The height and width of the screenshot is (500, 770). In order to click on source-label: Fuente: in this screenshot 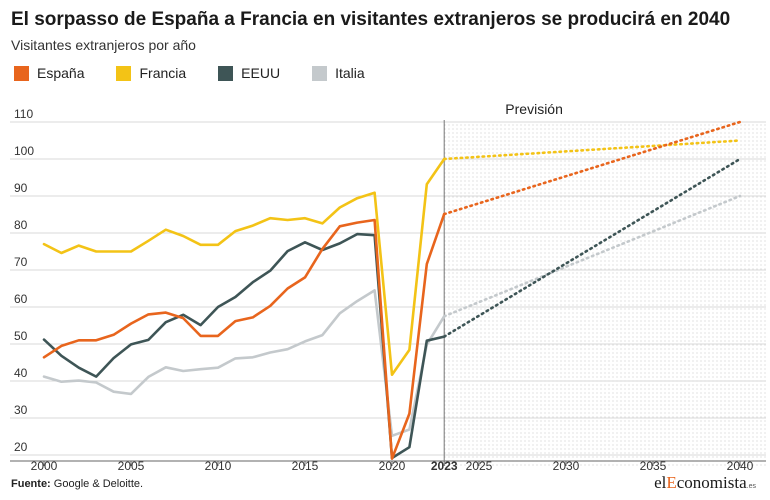, I will do `click(31, 484)`.